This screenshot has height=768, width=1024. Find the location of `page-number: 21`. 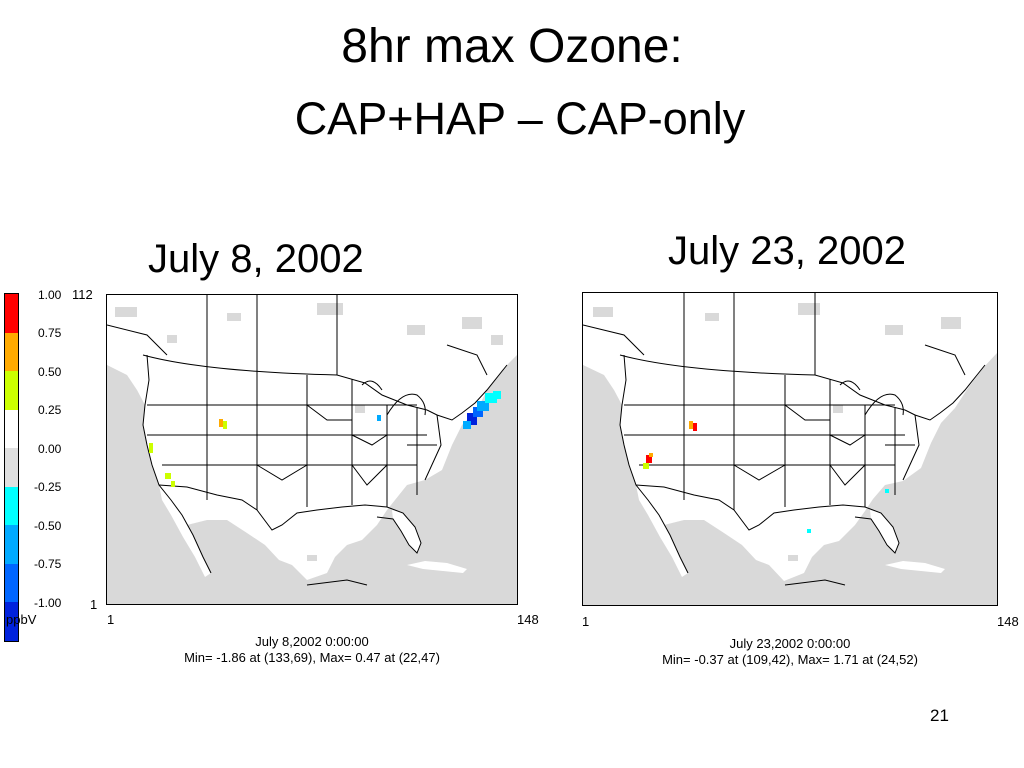

page-number: 21 is located at coordinates (939, 715).